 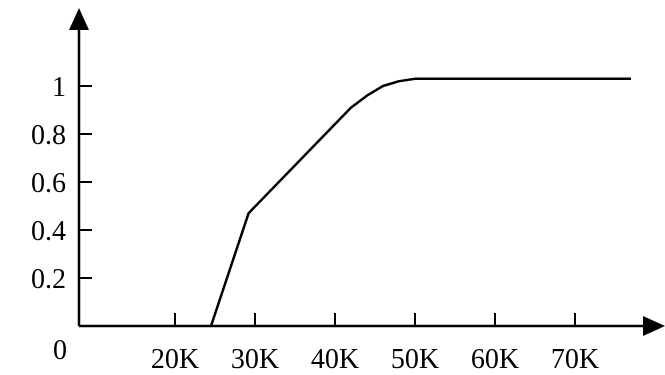 What do you see at coordinates (79, 19) in the screenshot?
I see `y-axis-arrow` at bounding box center [79, 19].